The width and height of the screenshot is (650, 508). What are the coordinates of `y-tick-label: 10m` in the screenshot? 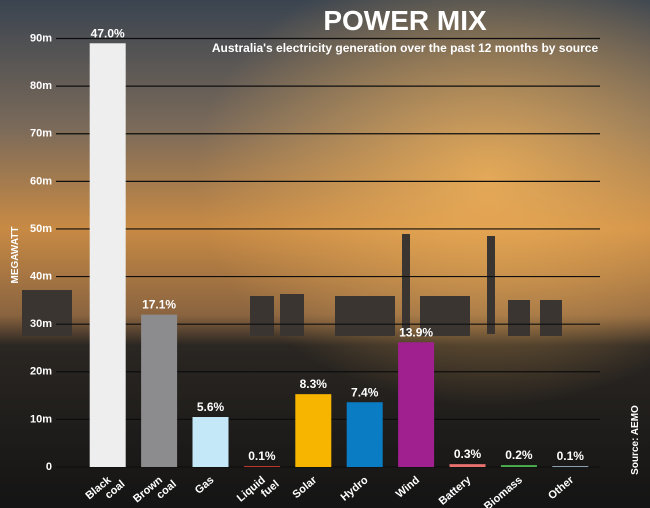 It's located at (41, 419).